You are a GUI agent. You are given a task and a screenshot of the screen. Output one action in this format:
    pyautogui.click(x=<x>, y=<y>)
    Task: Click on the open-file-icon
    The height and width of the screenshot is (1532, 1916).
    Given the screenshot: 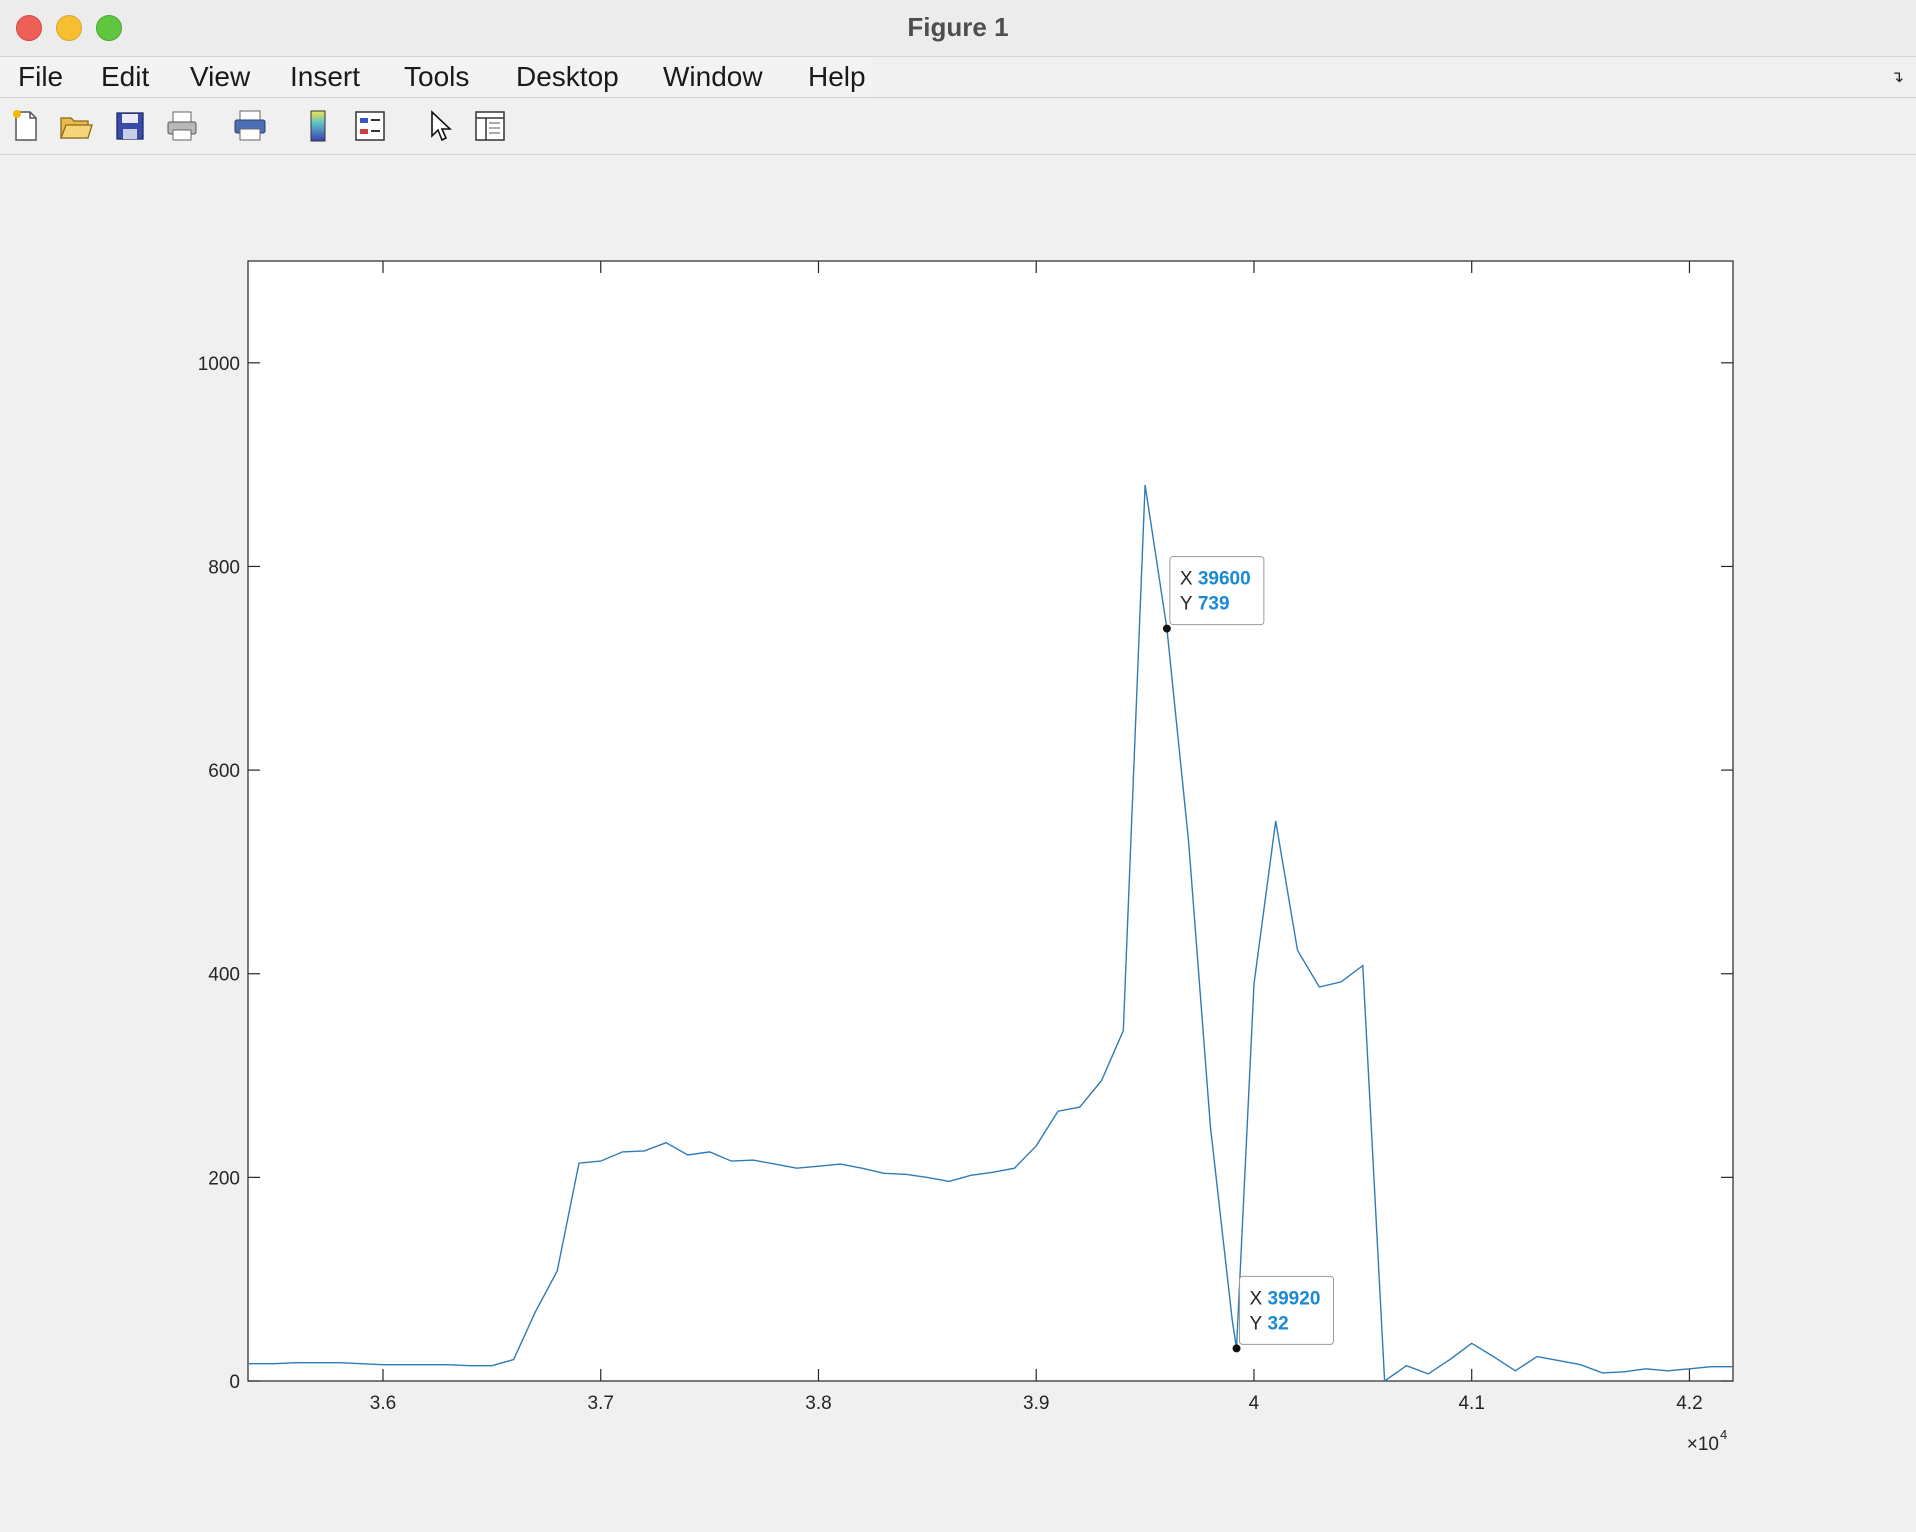 What is the action you would take?
    pyautogui.click(x=76, y=126)
    